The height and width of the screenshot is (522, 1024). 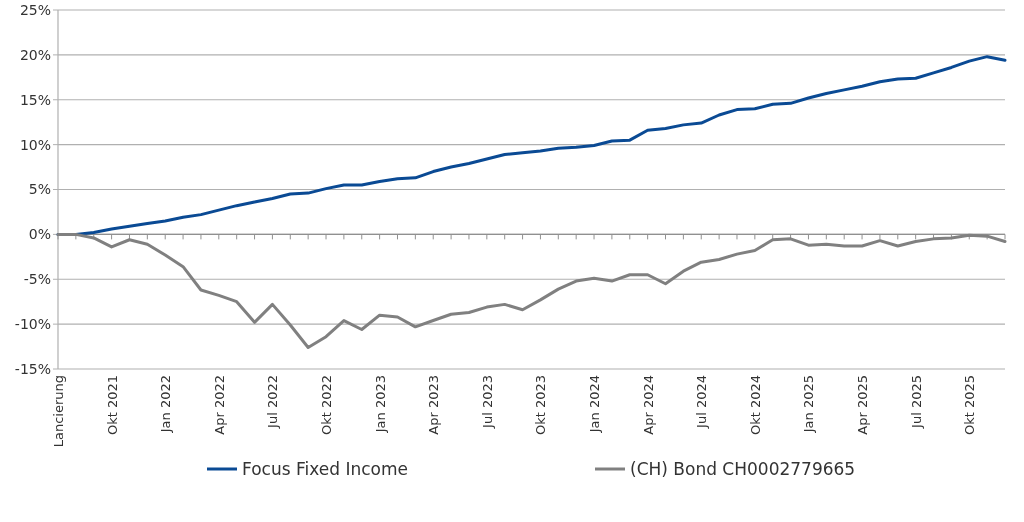 I want to click on x-tick-label: Jul 2024, so click(x=702, y=402).